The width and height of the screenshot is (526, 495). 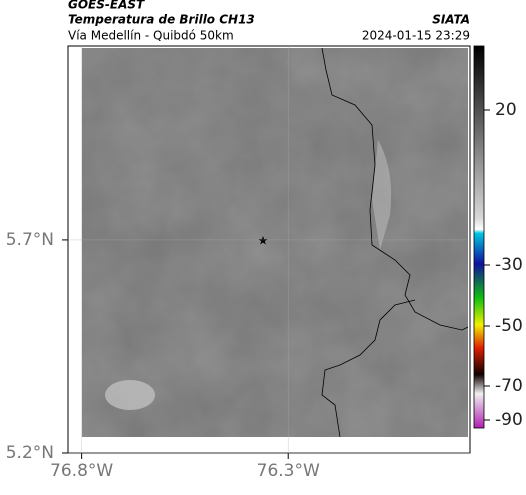 I want to click on source: SIATA, so click(x=451, y=20).